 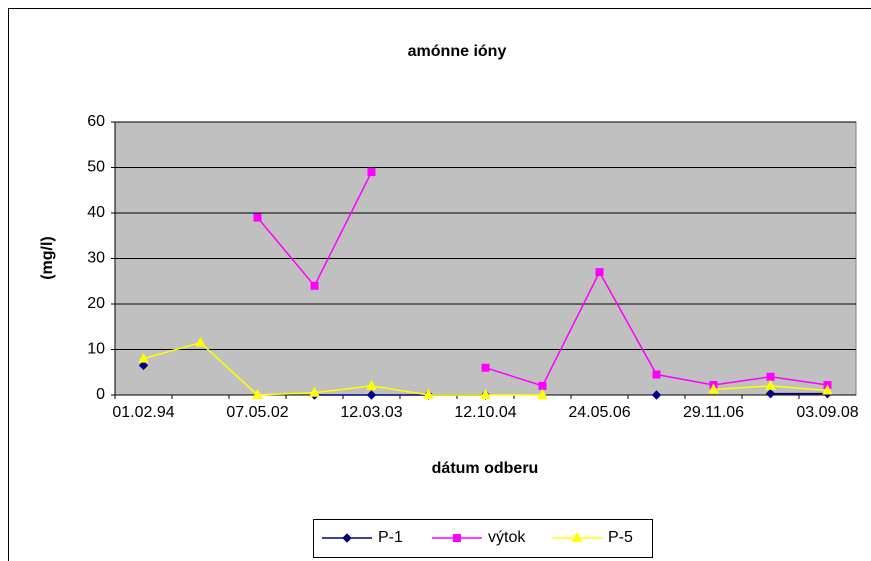 I want to click on x-tick-label: 24.05.06, so click(x=599, y=412).